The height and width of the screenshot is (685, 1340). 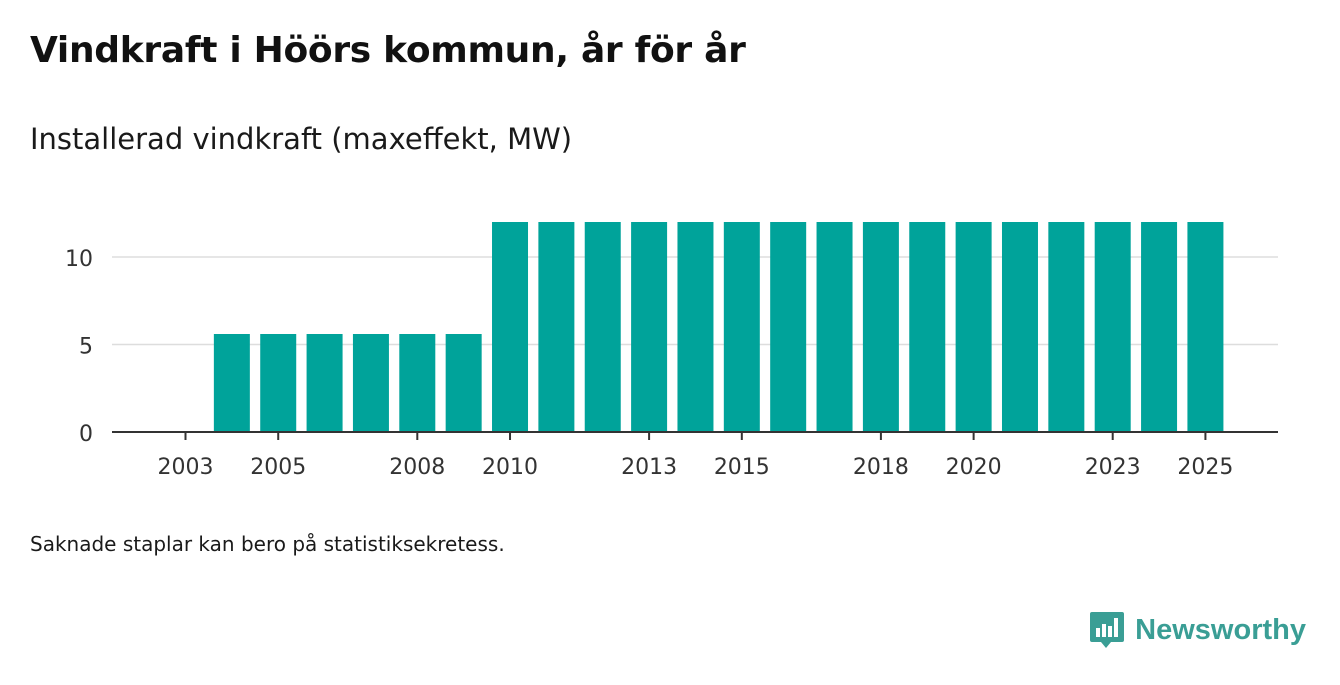 I want to click on chart-subtitle: Installerad vindkraft (maxeffekt, MW), so click(x=301, y=139).